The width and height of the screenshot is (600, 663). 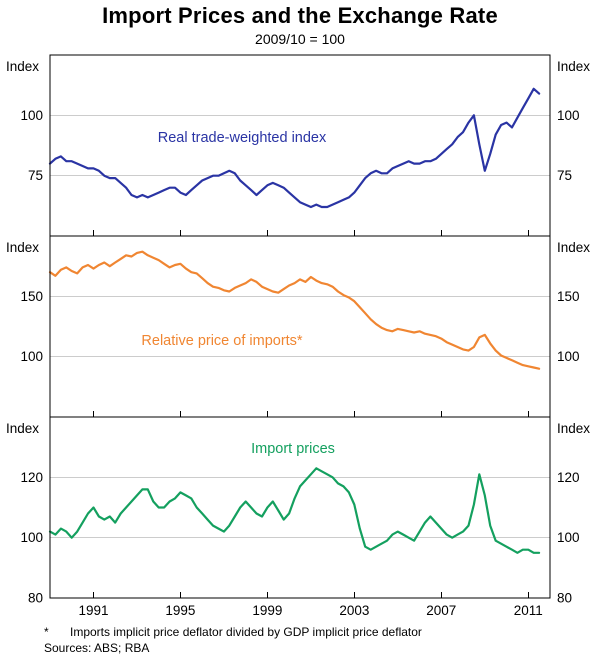 What do you see at coordinates (242, 138) in the screenshot?
I see `series-label-real-twi: Real trade-weighted index` at bounding box center [242, 138].